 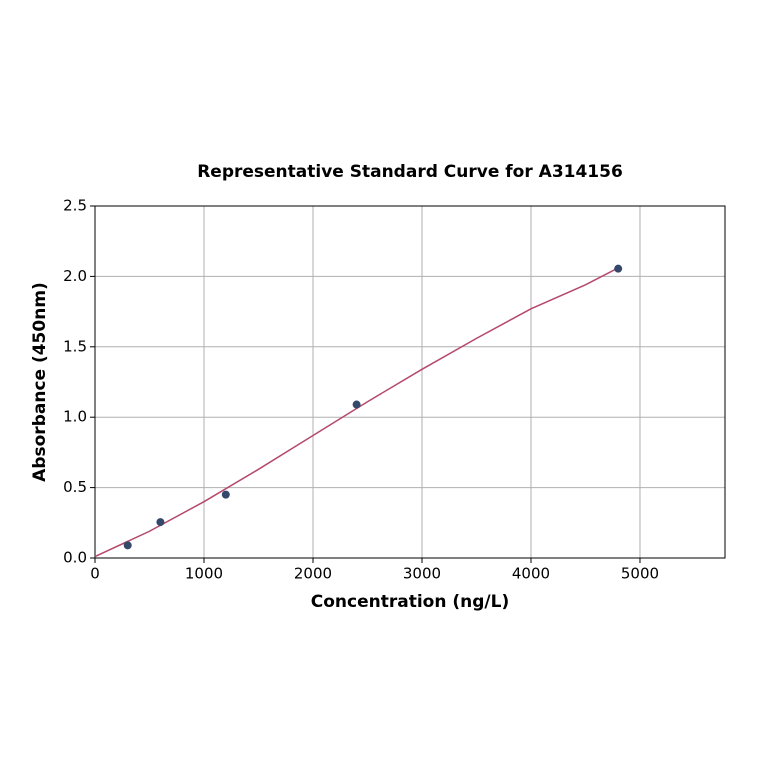 I want to click on x-tick-label: 0, so click(x=95, y=574).